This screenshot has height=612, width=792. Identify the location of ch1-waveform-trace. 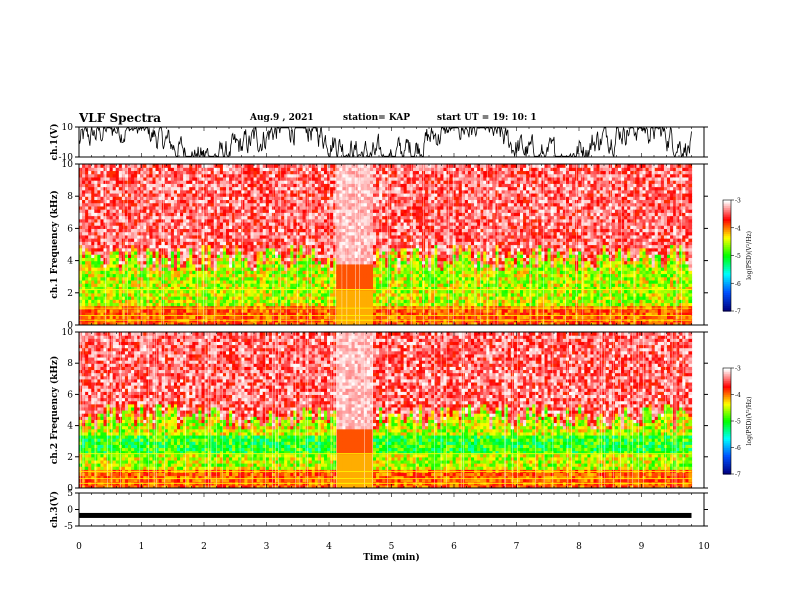
(385, 142).